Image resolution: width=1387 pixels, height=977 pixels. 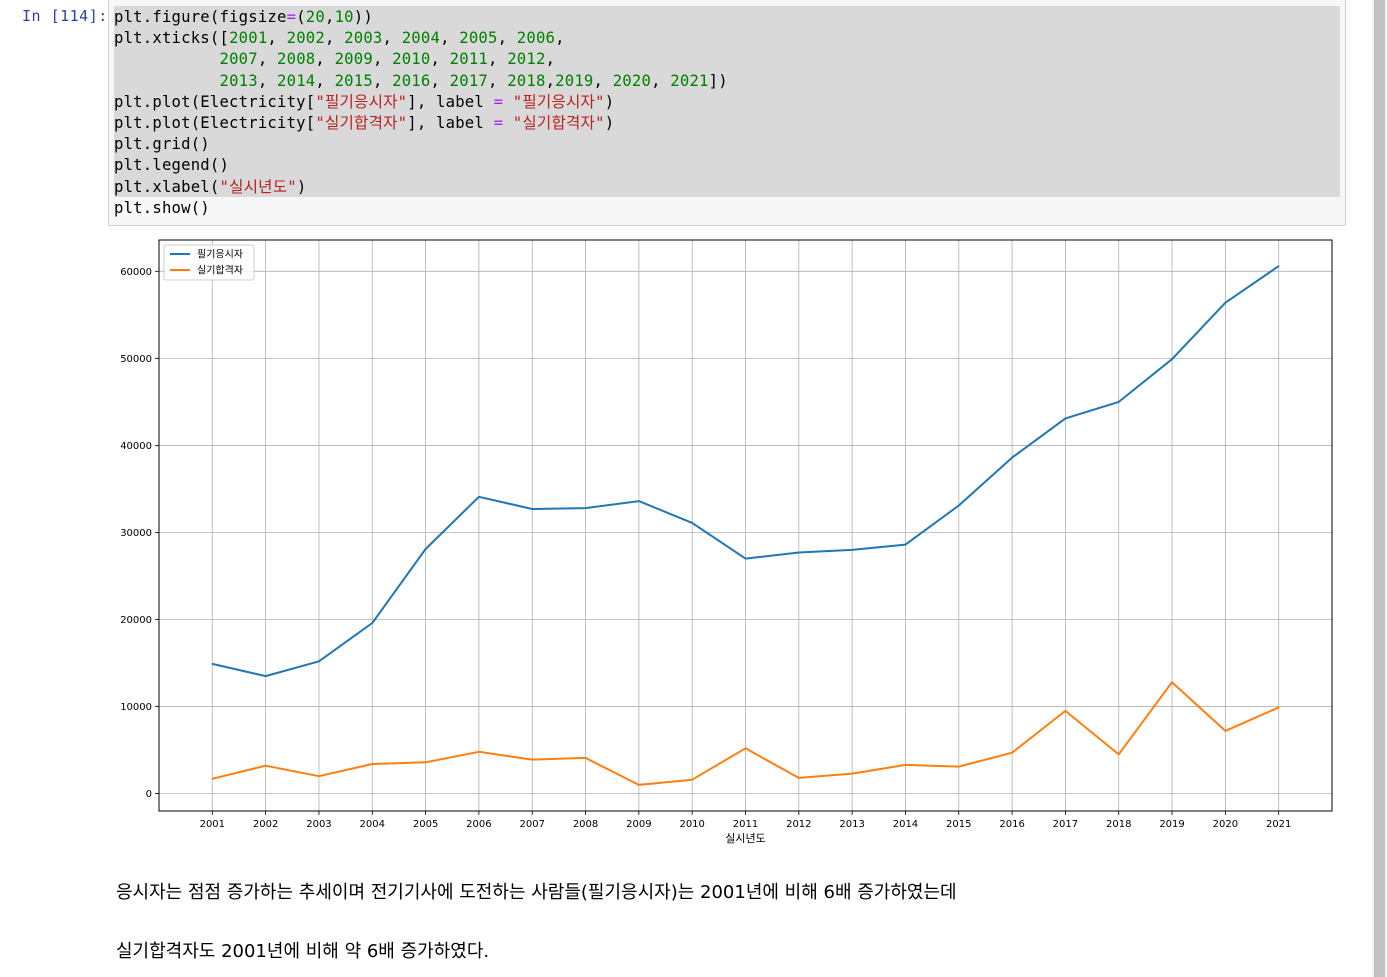 What do you see at coordinates (689, 80) in the screenshot?
I see `code-token: 2021` at bounding box center [689, 80].